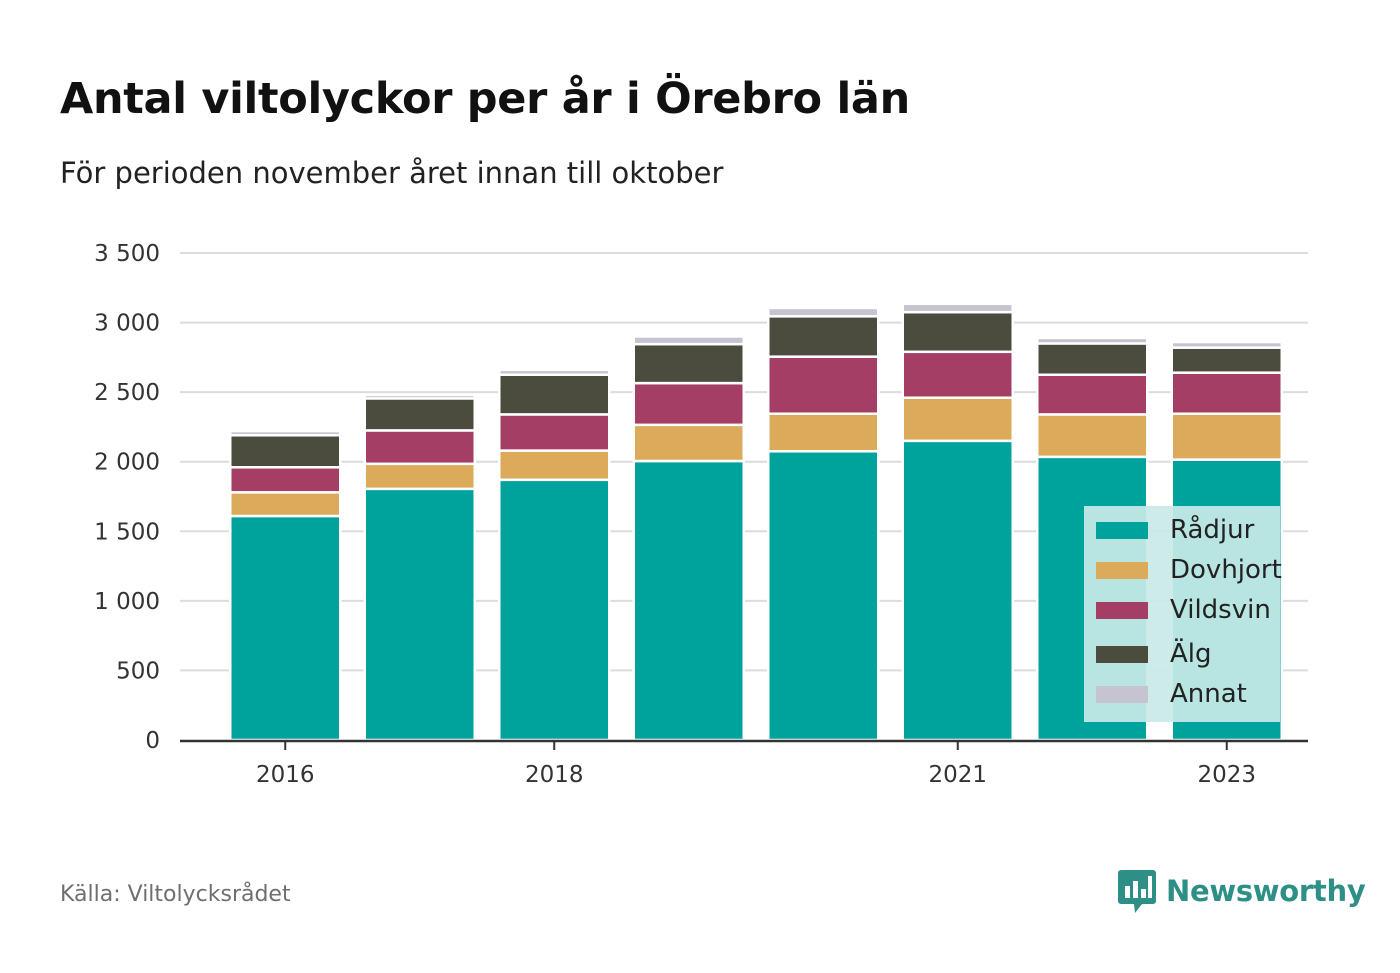 The height and width of the screenshot is (973, 1400). Describe the element at coordinates (554, 432) in the screenshot. I see `bar-vildsvin-2018` at that location.